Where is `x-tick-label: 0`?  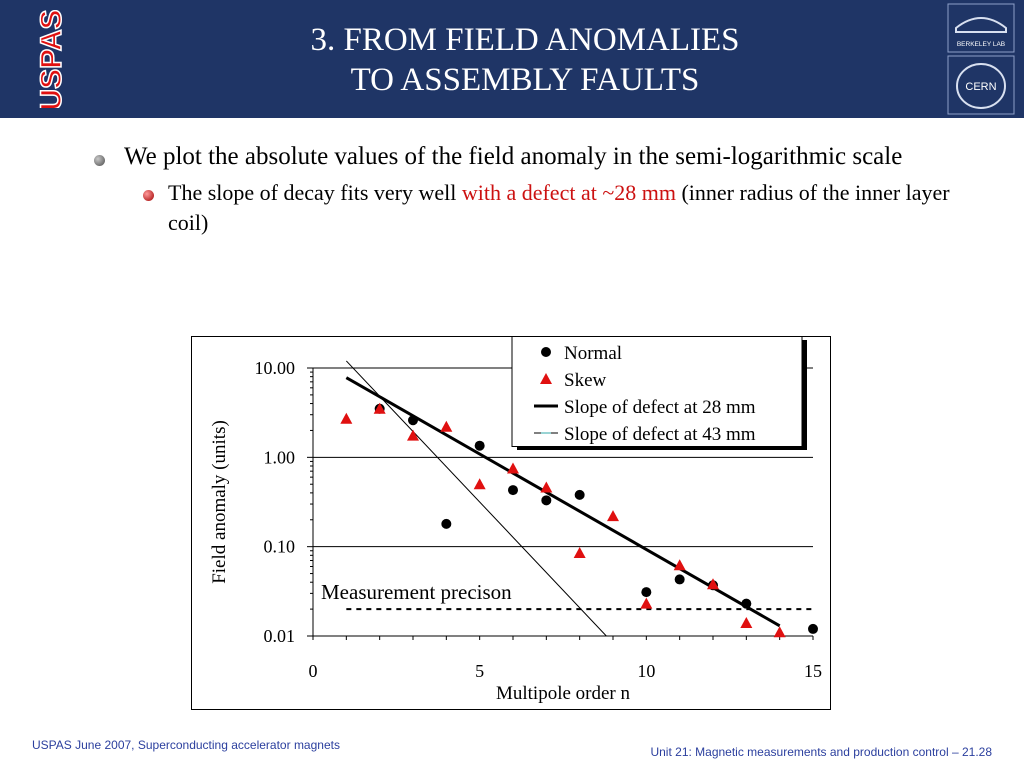
x-tick-label: 0 is located at coordinates (313, 671).